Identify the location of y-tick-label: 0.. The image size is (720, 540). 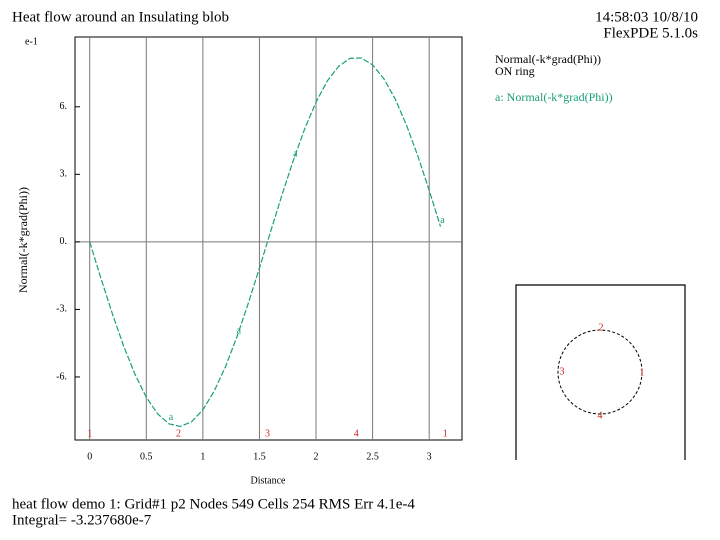
(64, 241).